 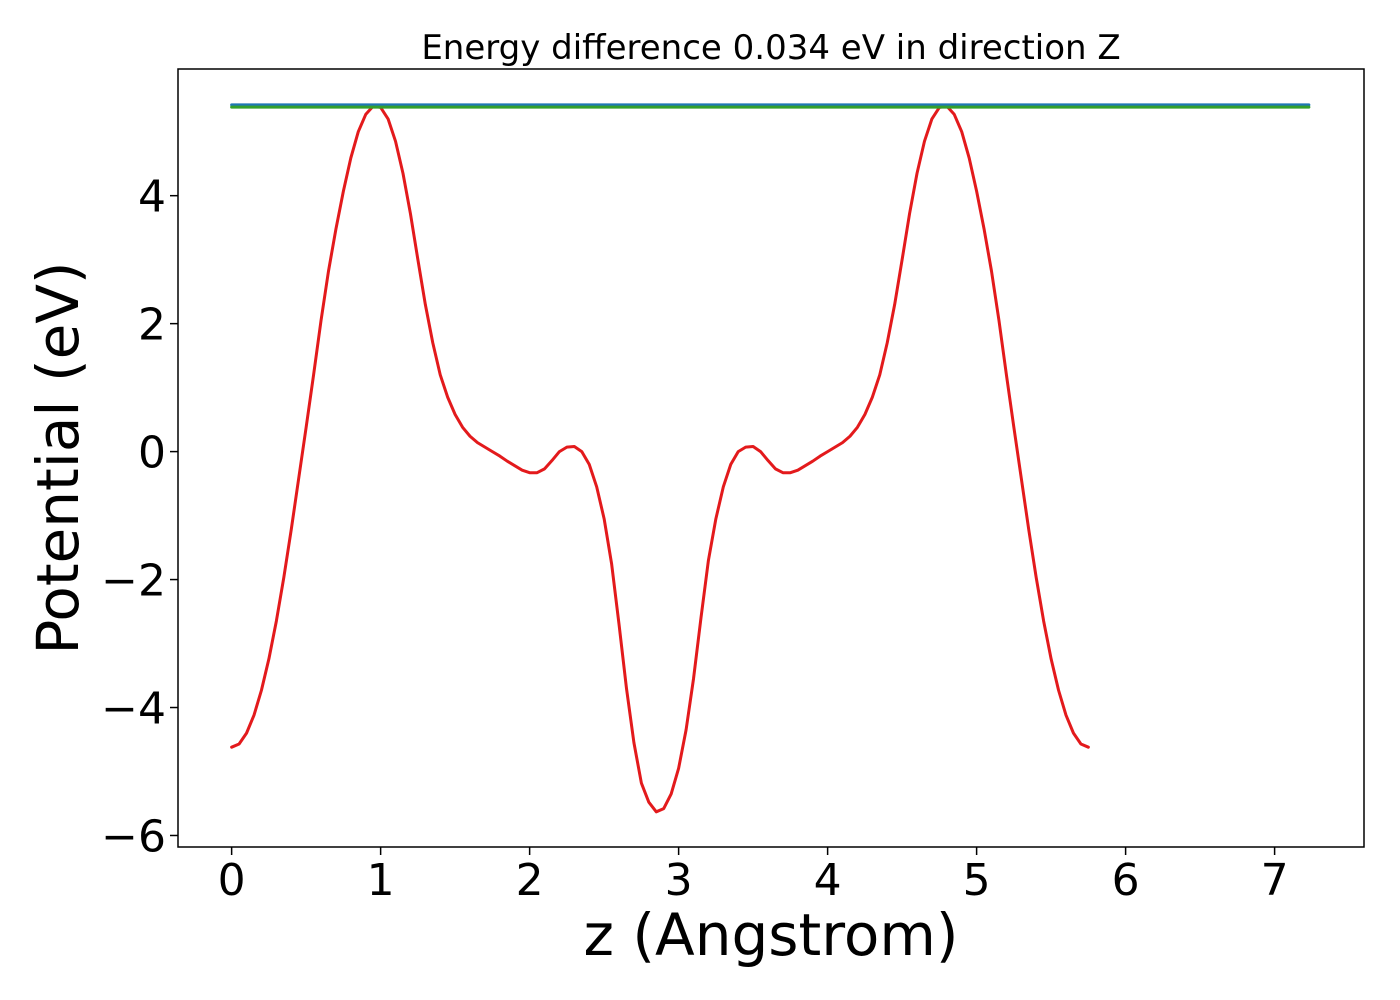 I want to click on y-tick-label: −2, so click(x=133, y=581).